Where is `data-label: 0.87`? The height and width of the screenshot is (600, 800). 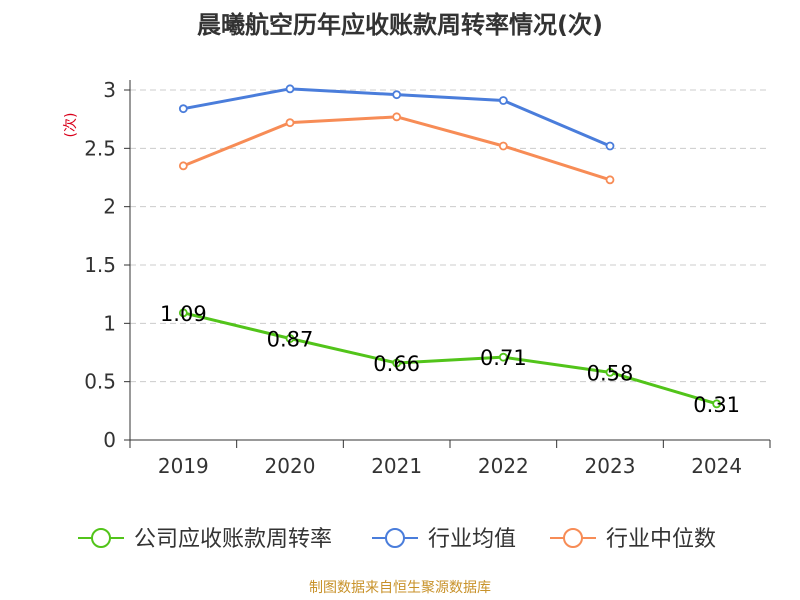 data-label: 0.87 is located at coordinates (290, 340).